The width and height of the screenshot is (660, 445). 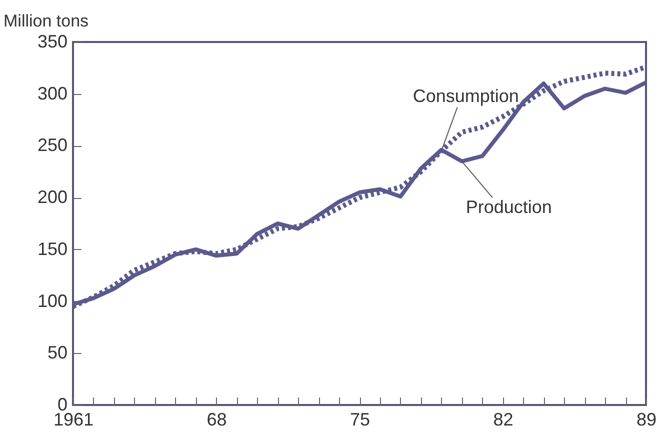 I want to click on y-tick-label: 200, so click(x=52, y=197).